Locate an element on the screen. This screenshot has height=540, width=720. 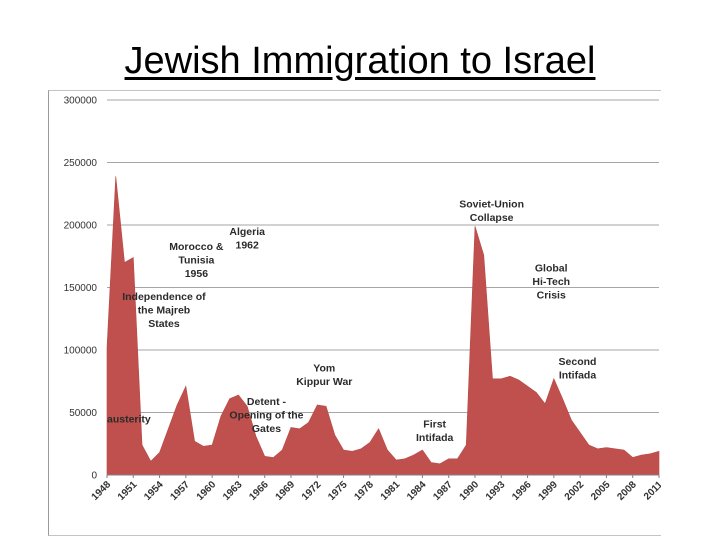
y-tick-label: 150000 is located at coordinates (81, 288).